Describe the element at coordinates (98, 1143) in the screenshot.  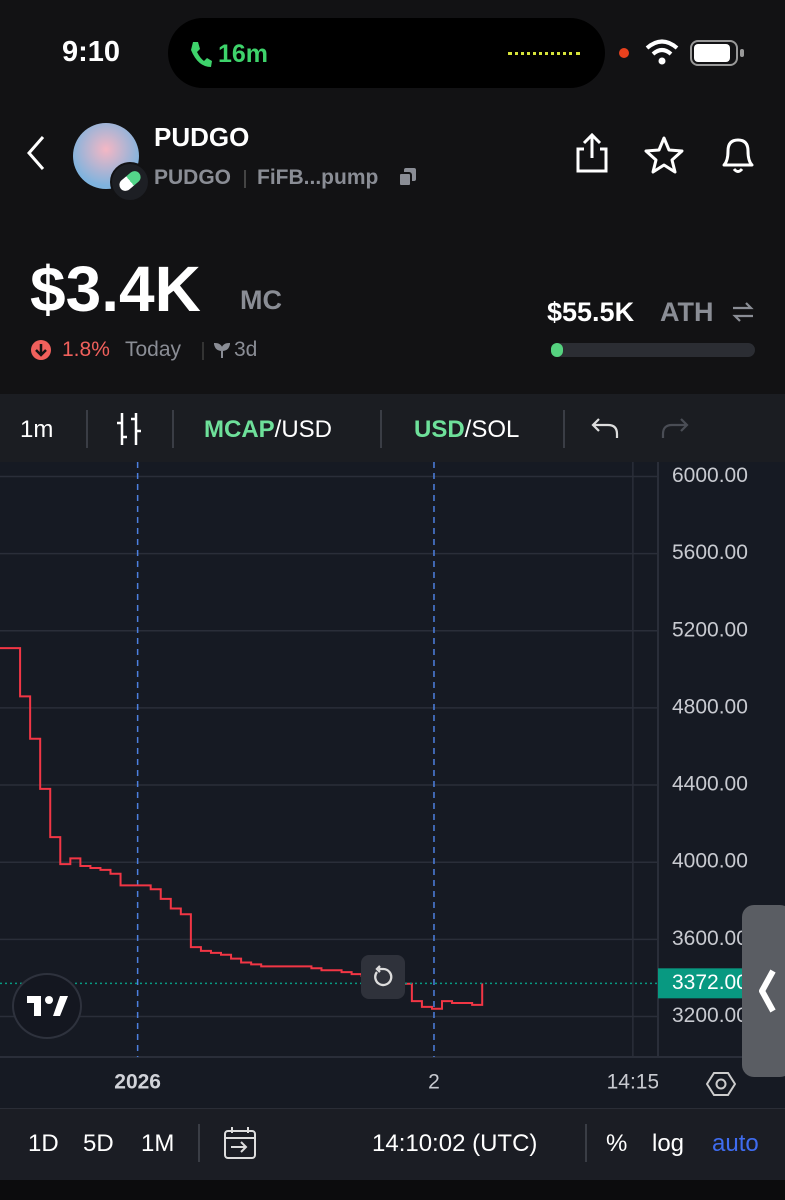
I see `range-button: 5D` at that location.